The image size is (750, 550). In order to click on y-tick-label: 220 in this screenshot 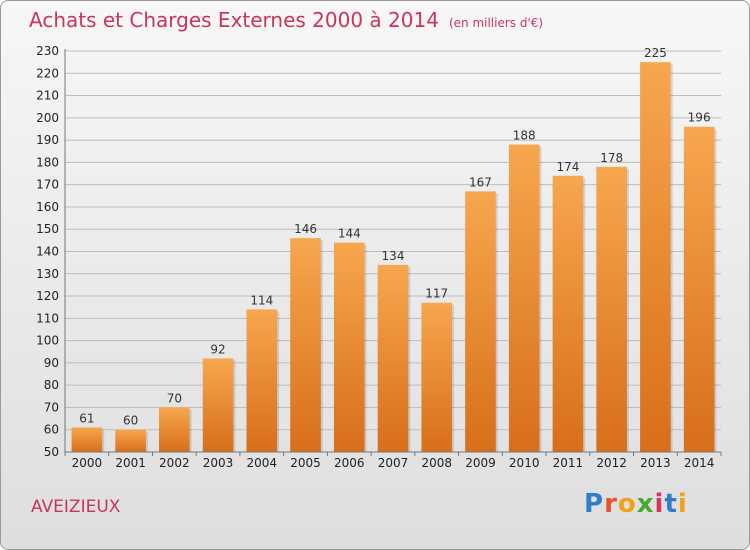, I will do `click(47, 73)`.